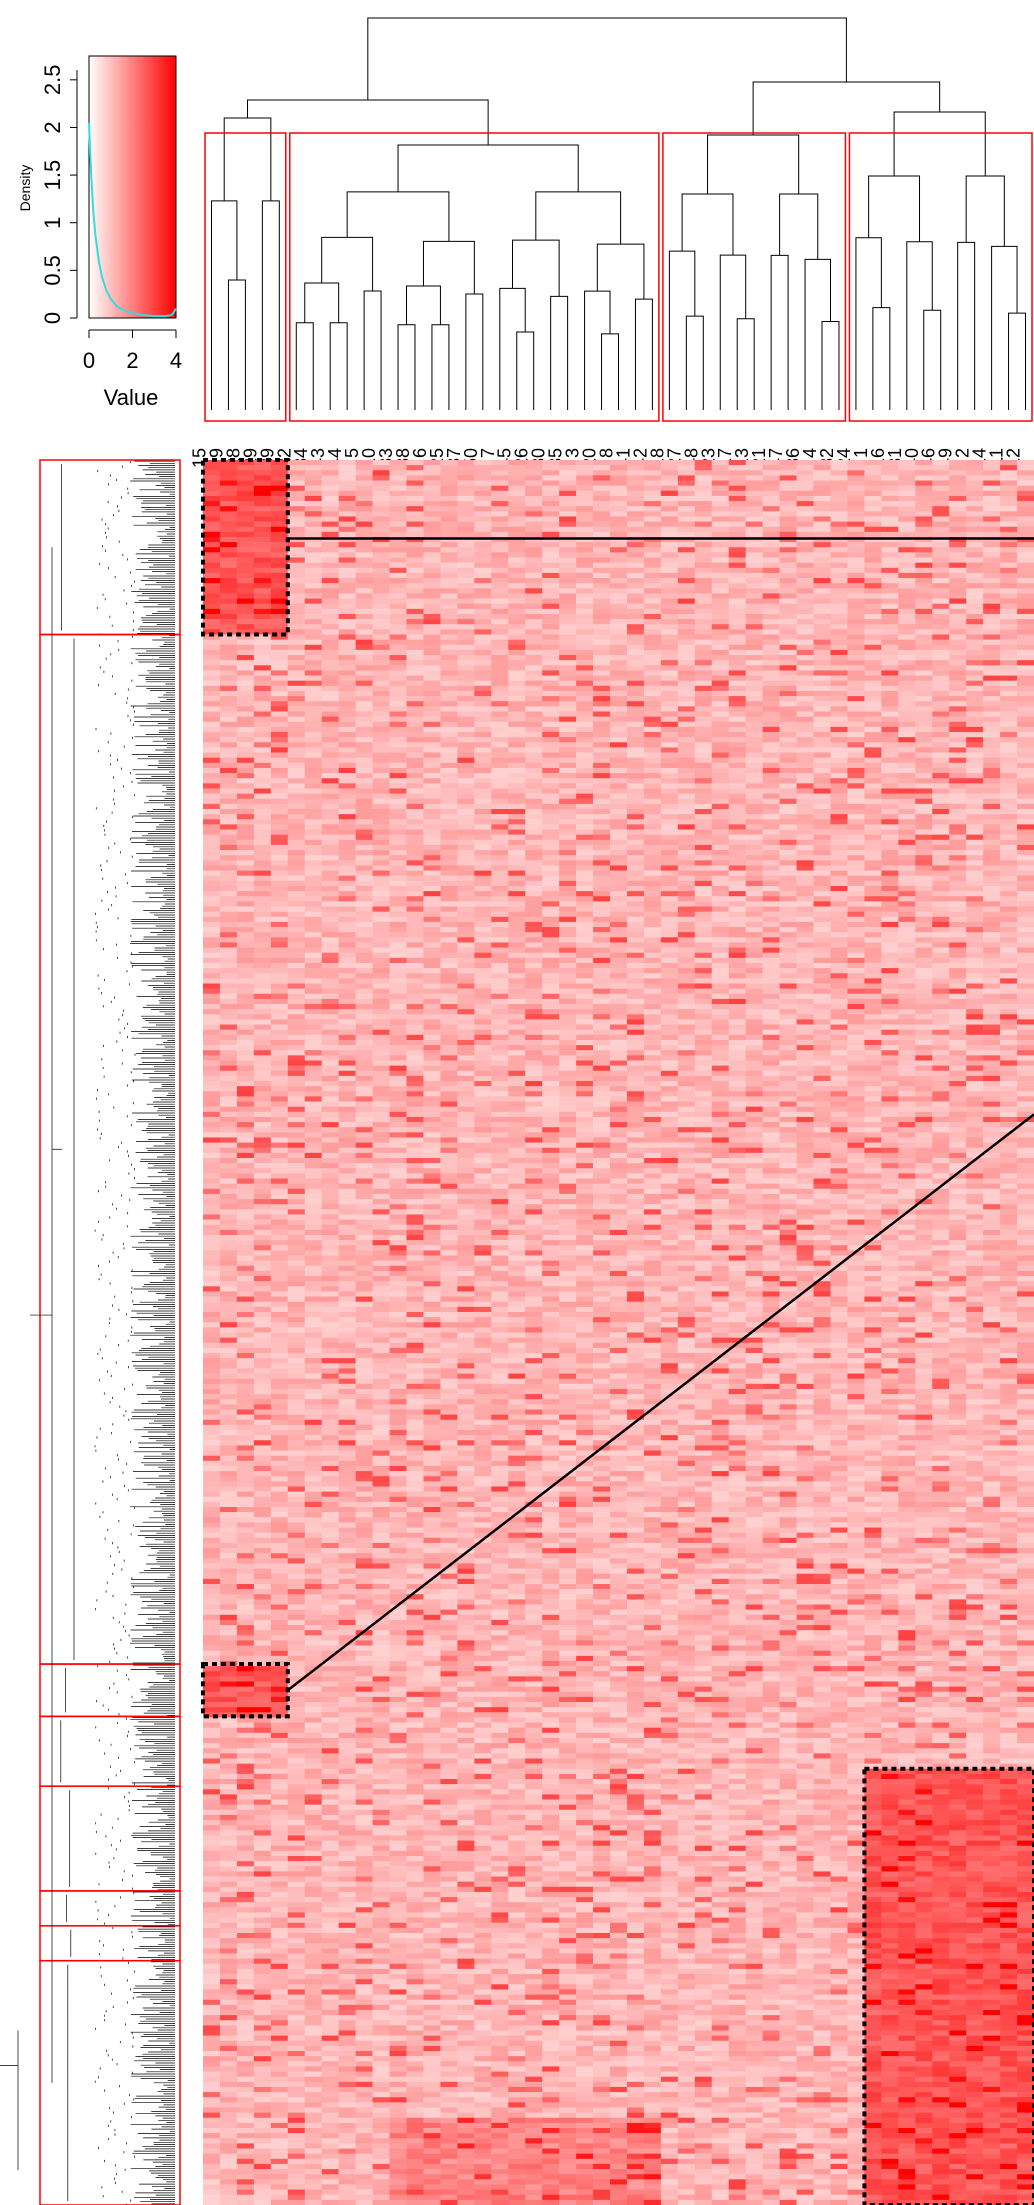 This screenshot has width=1034, height=2205. What do you see at coordinates (817, 334) in the screenshot?
I see `column-dendrogram-branch` at bounding box center [817, 334].